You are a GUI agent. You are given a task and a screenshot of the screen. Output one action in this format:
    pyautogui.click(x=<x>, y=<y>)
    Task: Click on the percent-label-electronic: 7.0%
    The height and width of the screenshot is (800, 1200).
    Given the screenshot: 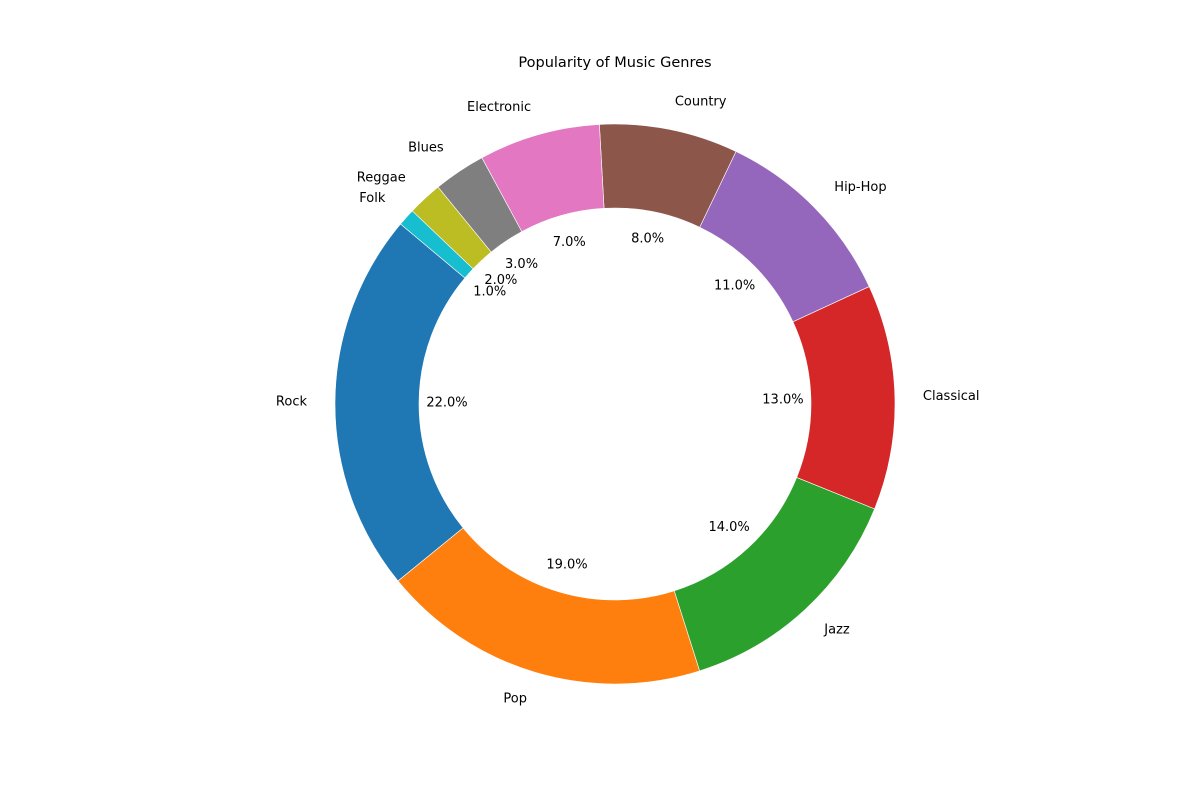 What is the action you would take?
    pyautogui.click(x=569, y=242)
    